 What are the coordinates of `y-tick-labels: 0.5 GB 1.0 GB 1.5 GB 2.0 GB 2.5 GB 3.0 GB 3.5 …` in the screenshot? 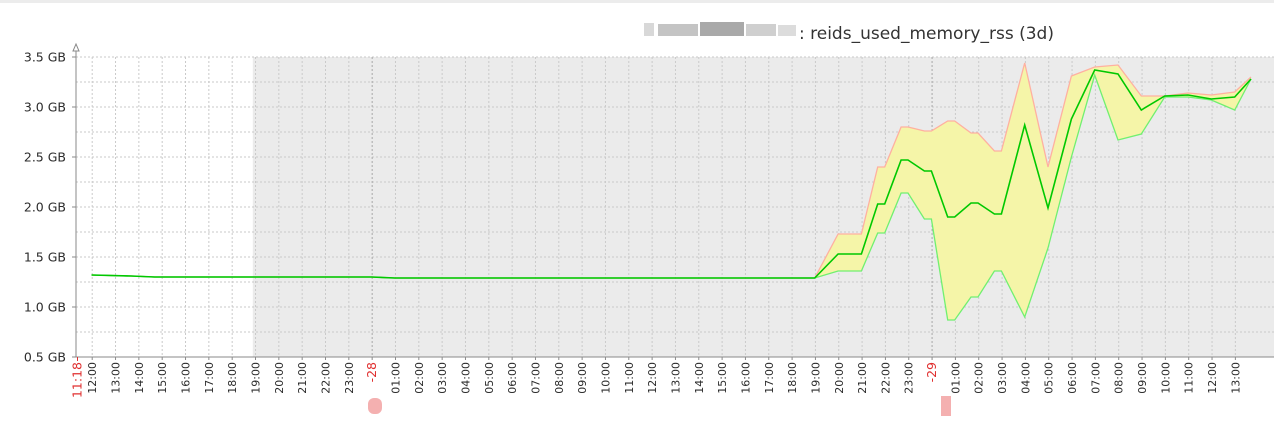 It's located at (45, 207).